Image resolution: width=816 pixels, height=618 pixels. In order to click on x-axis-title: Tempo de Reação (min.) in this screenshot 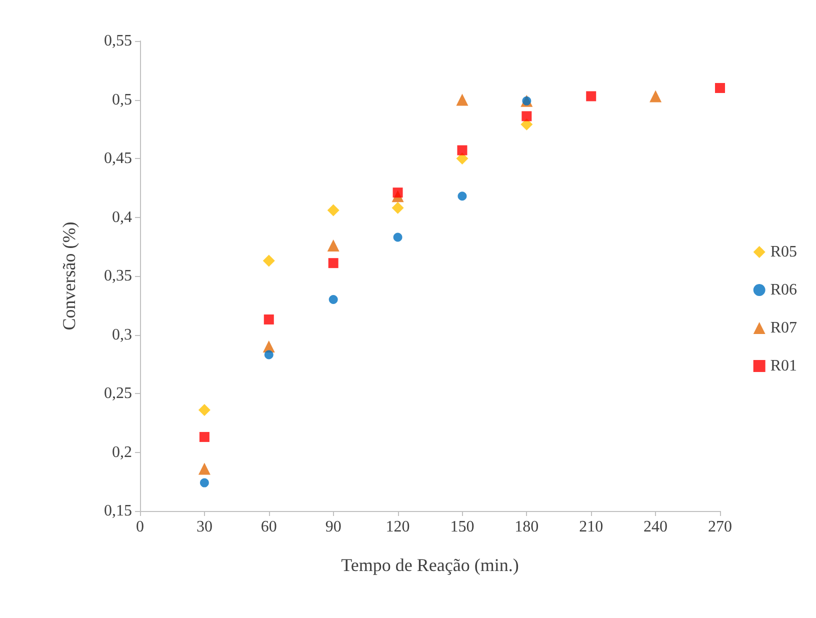, I will do `click(430, 565)`.